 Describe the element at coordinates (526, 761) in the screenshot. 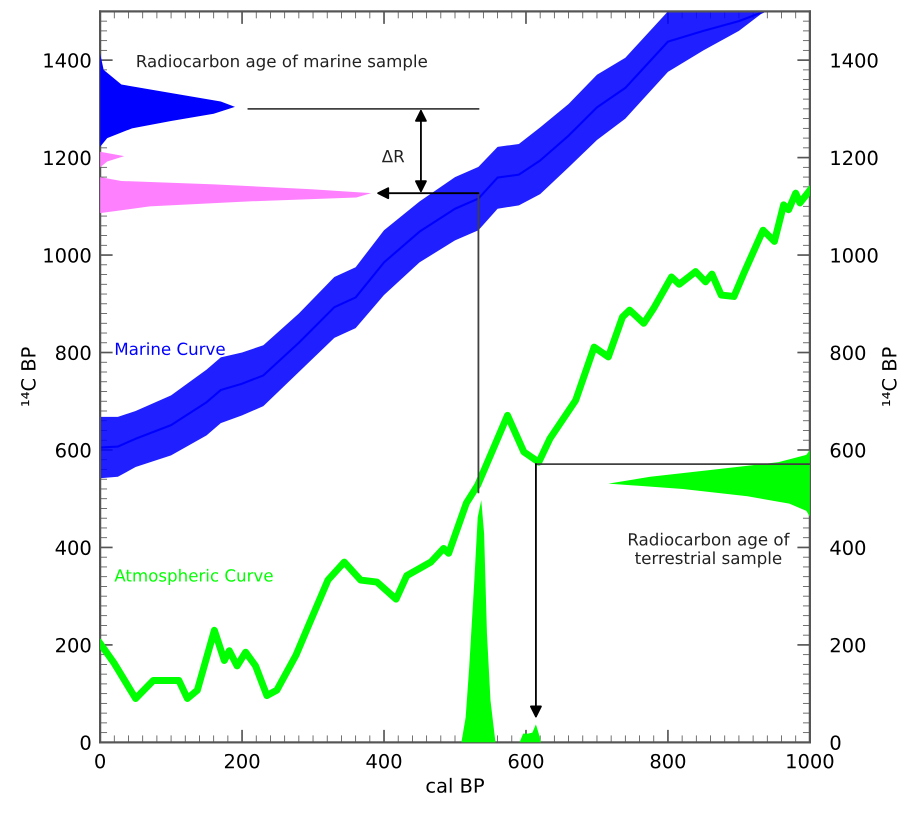

I see `x-tick-label: 600` at that location.